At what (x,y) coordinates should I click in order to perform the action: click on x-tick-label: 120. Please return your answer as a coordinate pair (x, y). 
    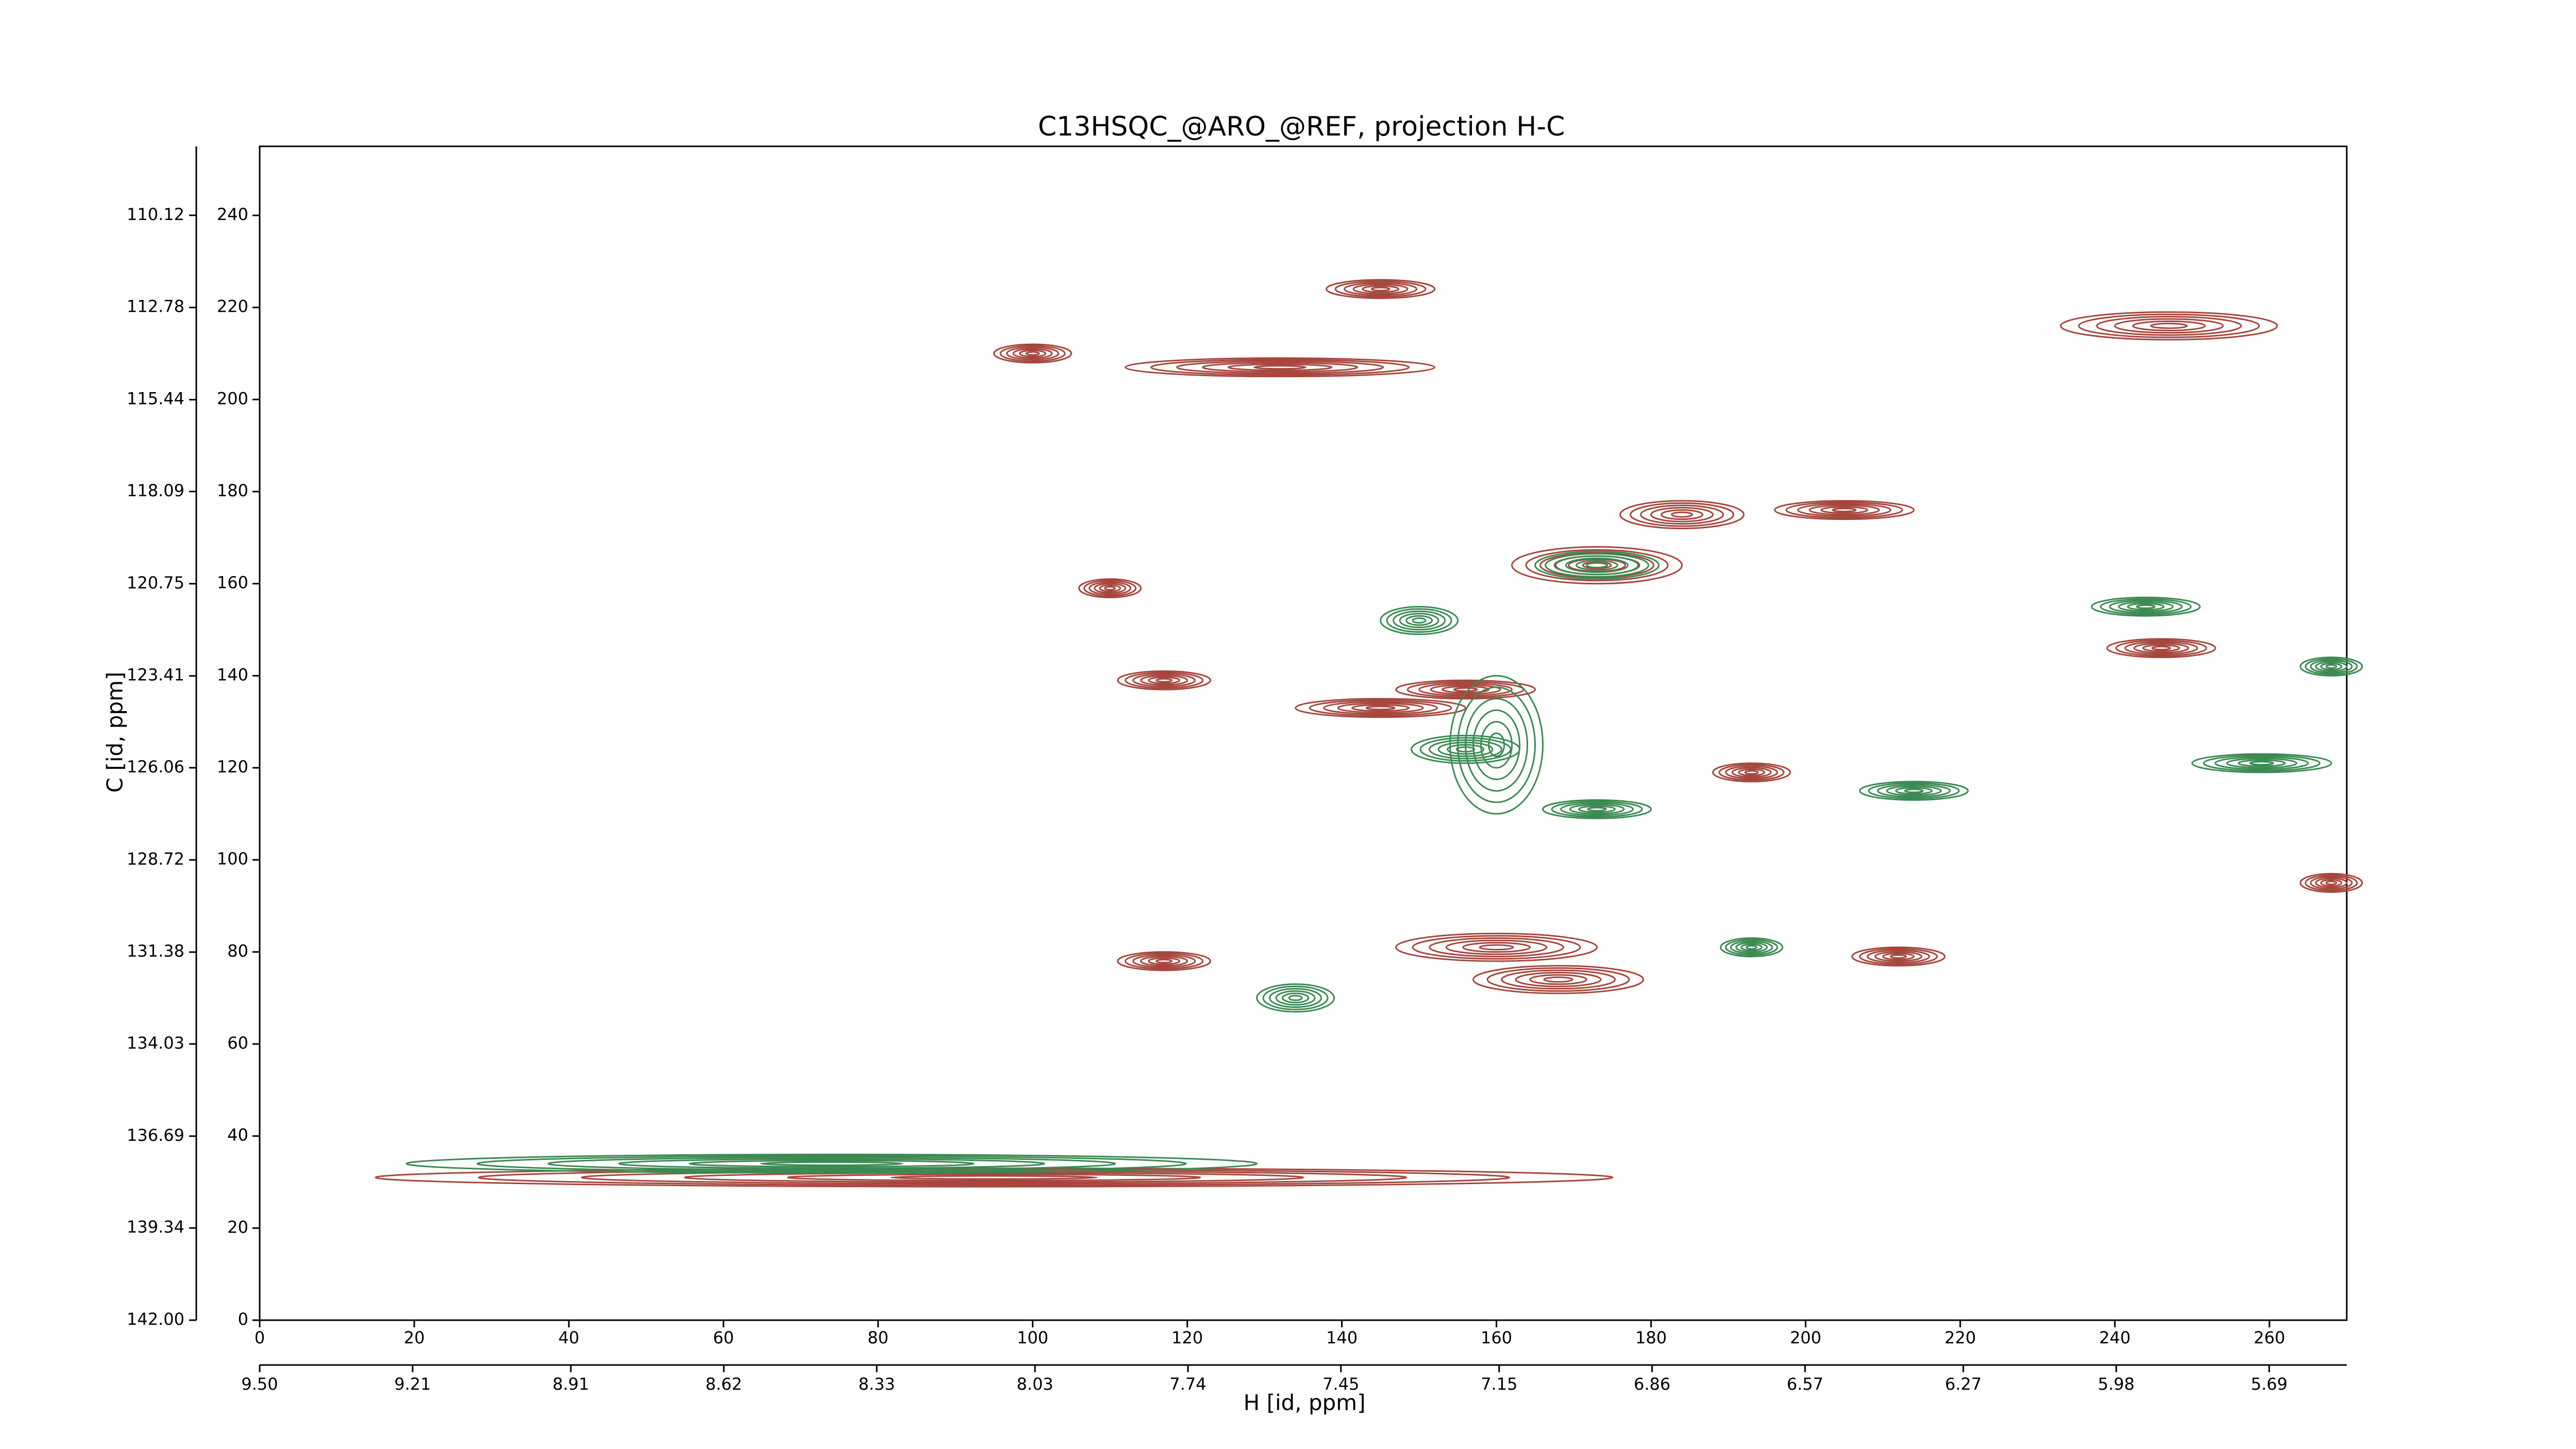
    Looking at the image, I should click on (1187, 1337).